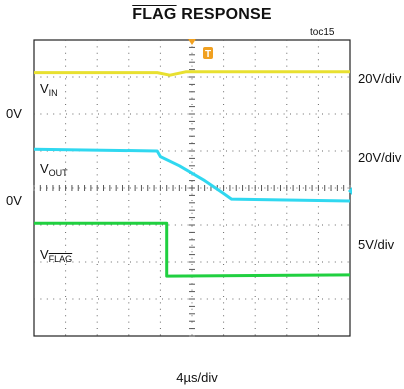  What do you see at coordinates (58, 172) in the screenshot?
I see `series-label-subscript: OUT` at bounding box center [58, 172].